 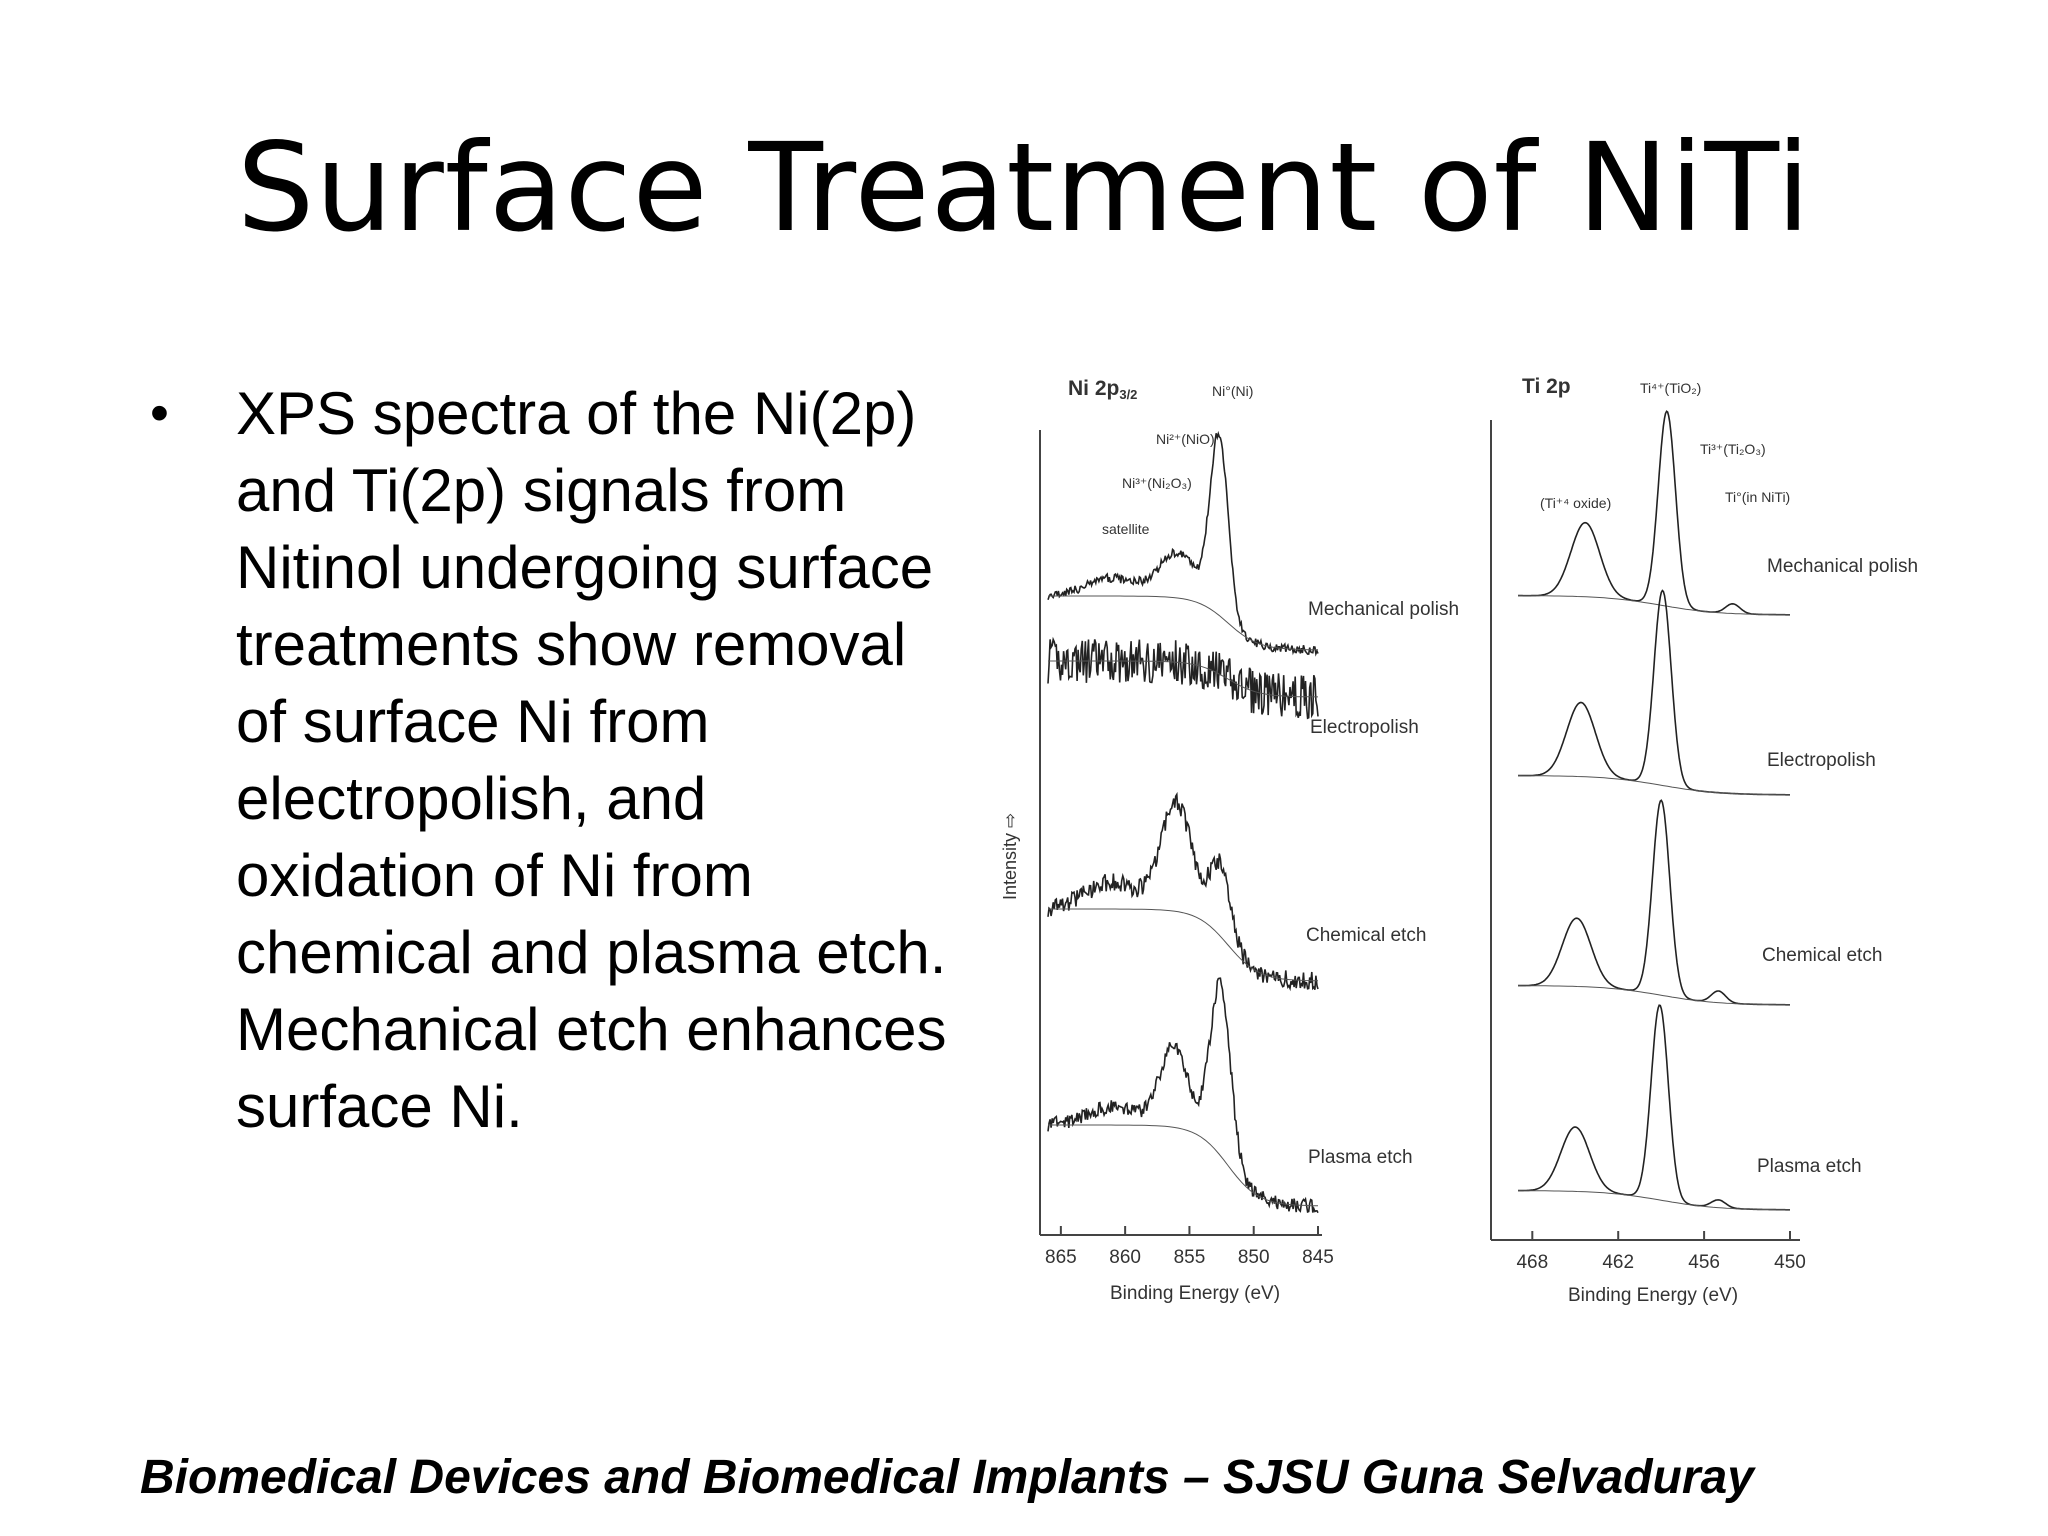 What do you see at coordinates (1757, 497) in the screenshot?
I see `ti-annotation: Ti°(in NiTi)` at bounding box center [1757, 497].